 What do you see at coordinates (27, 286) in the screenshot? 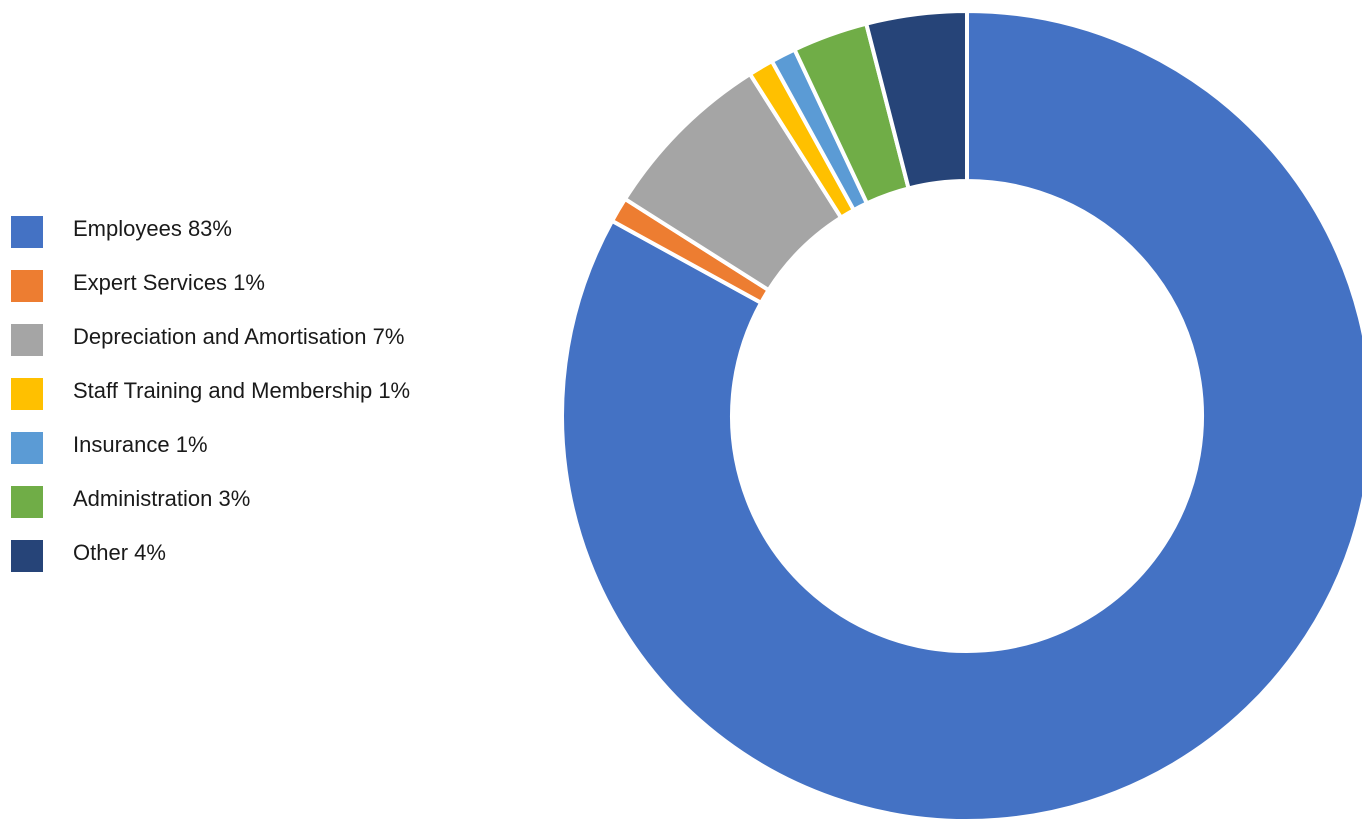
I see `legend-swatch-expert-services` at bounding box center [27, 286].